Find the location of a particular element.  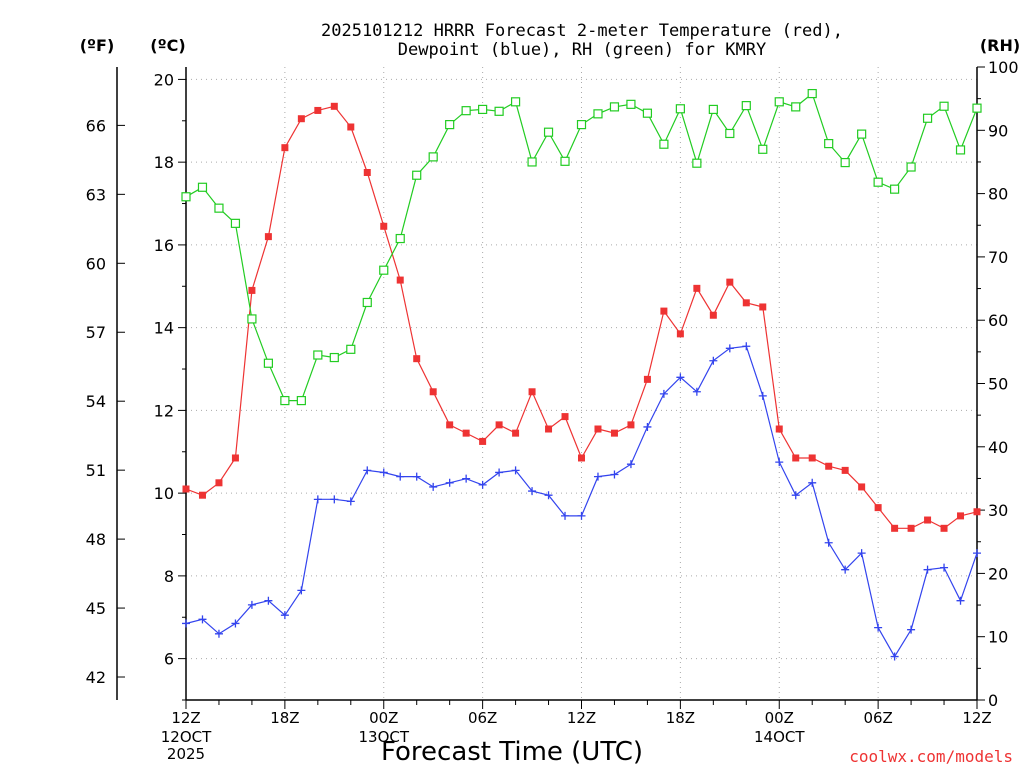

rh-tick-label: 20 is located at coordinates (998, 573).